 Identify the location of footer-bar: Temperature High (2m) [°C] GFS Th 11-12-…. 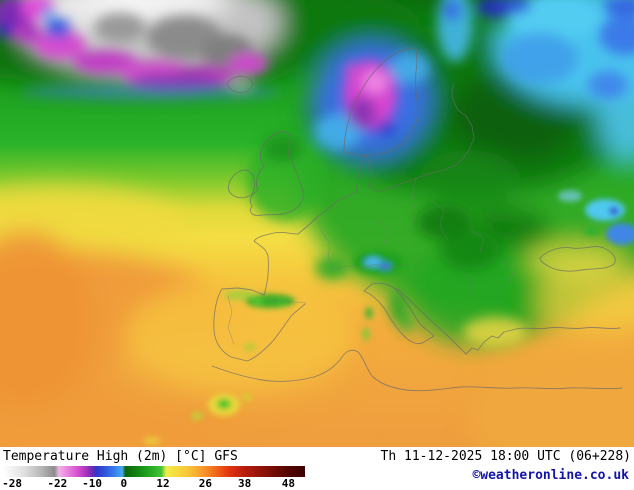
(317, 468).